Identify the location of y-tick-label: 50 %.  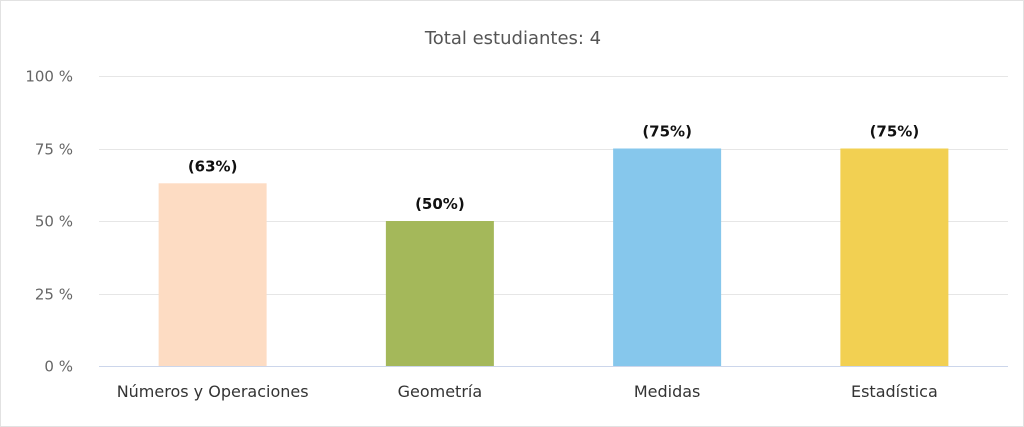
(54, 222).